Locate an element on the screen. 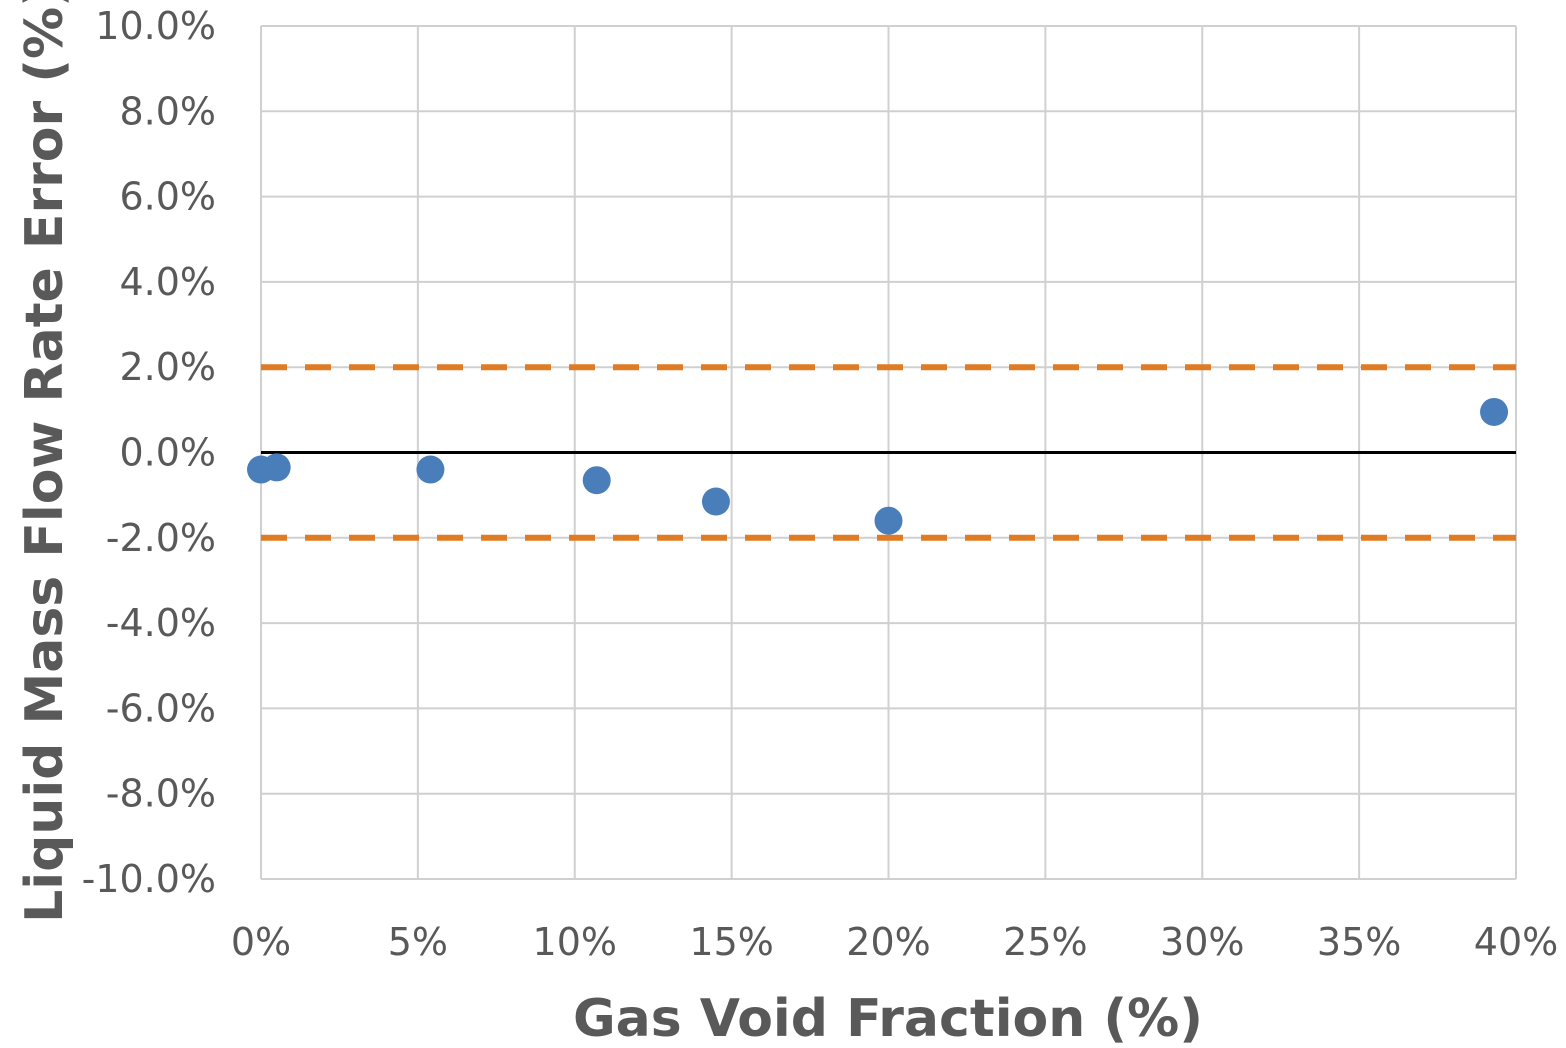 The height and width of the screenshot is (1048, 1566). x-tick-label: 25% is located at coordinates (1045, 942).